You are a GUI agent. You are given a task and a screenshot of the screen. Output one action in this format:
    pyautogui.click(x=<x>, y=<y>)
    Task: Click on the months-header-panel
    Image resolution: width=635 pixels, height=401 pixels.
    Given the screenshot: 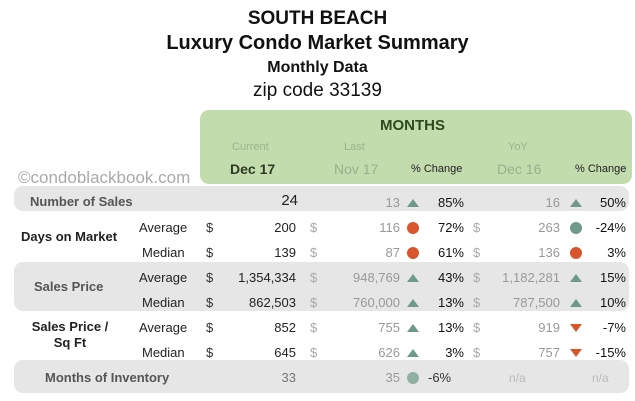 What is the action you would take?
    pyautogui.click(x=416, y=147)
    